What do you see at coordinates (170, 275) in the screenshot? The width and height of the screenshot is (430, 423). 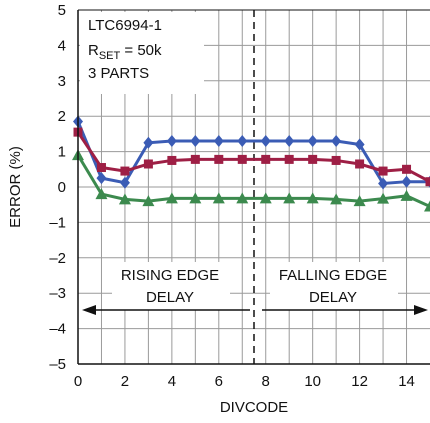 I see `rising-edge-label: RISING EDGE` at bounding box center [170, 275].